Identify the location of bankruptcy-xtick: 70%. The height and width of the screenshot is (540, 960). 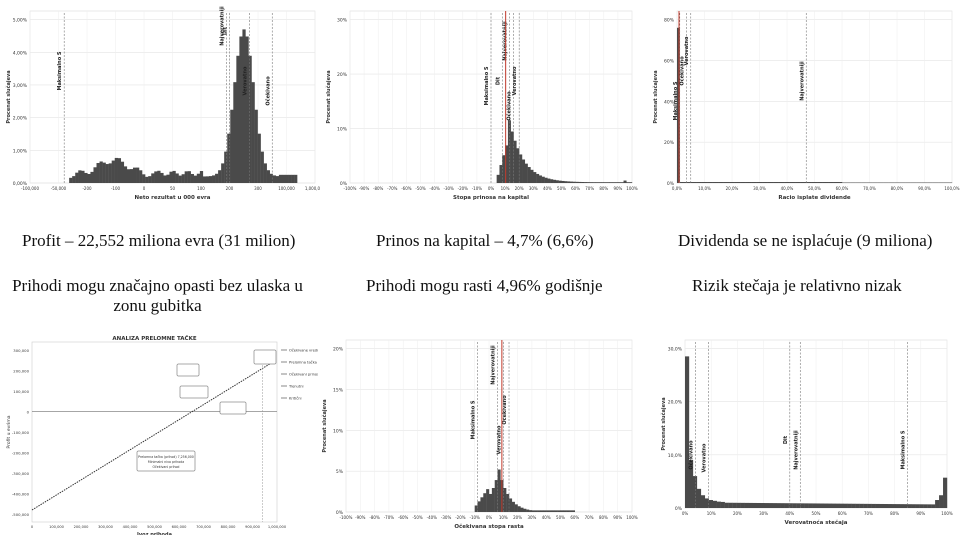
(868, 513).